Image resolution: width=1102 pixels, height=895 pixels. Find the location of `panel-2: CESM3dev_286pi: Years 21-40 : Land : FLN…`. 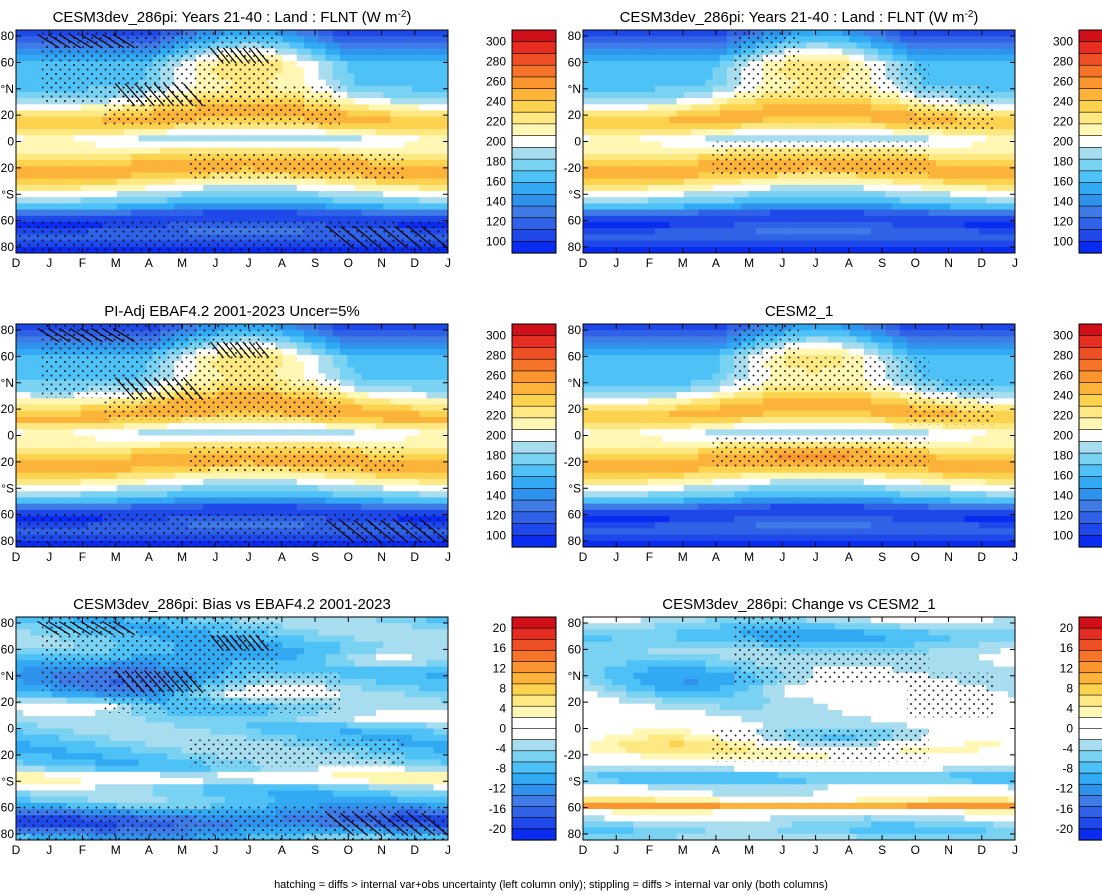

panel-2: CESM3dev_286pi: Years 21-40 : Land : FLN… is located at coordinates (833, 139).